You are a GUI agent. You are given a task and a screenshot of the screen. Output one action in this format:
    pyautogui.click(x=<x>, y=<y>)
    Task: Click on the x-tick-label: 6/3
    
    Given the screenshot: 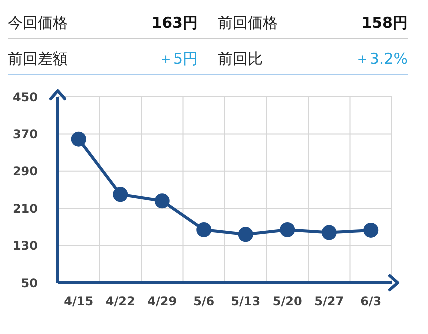 What is the action you would take?
    pyautogui.click(x=371, y=301)
    